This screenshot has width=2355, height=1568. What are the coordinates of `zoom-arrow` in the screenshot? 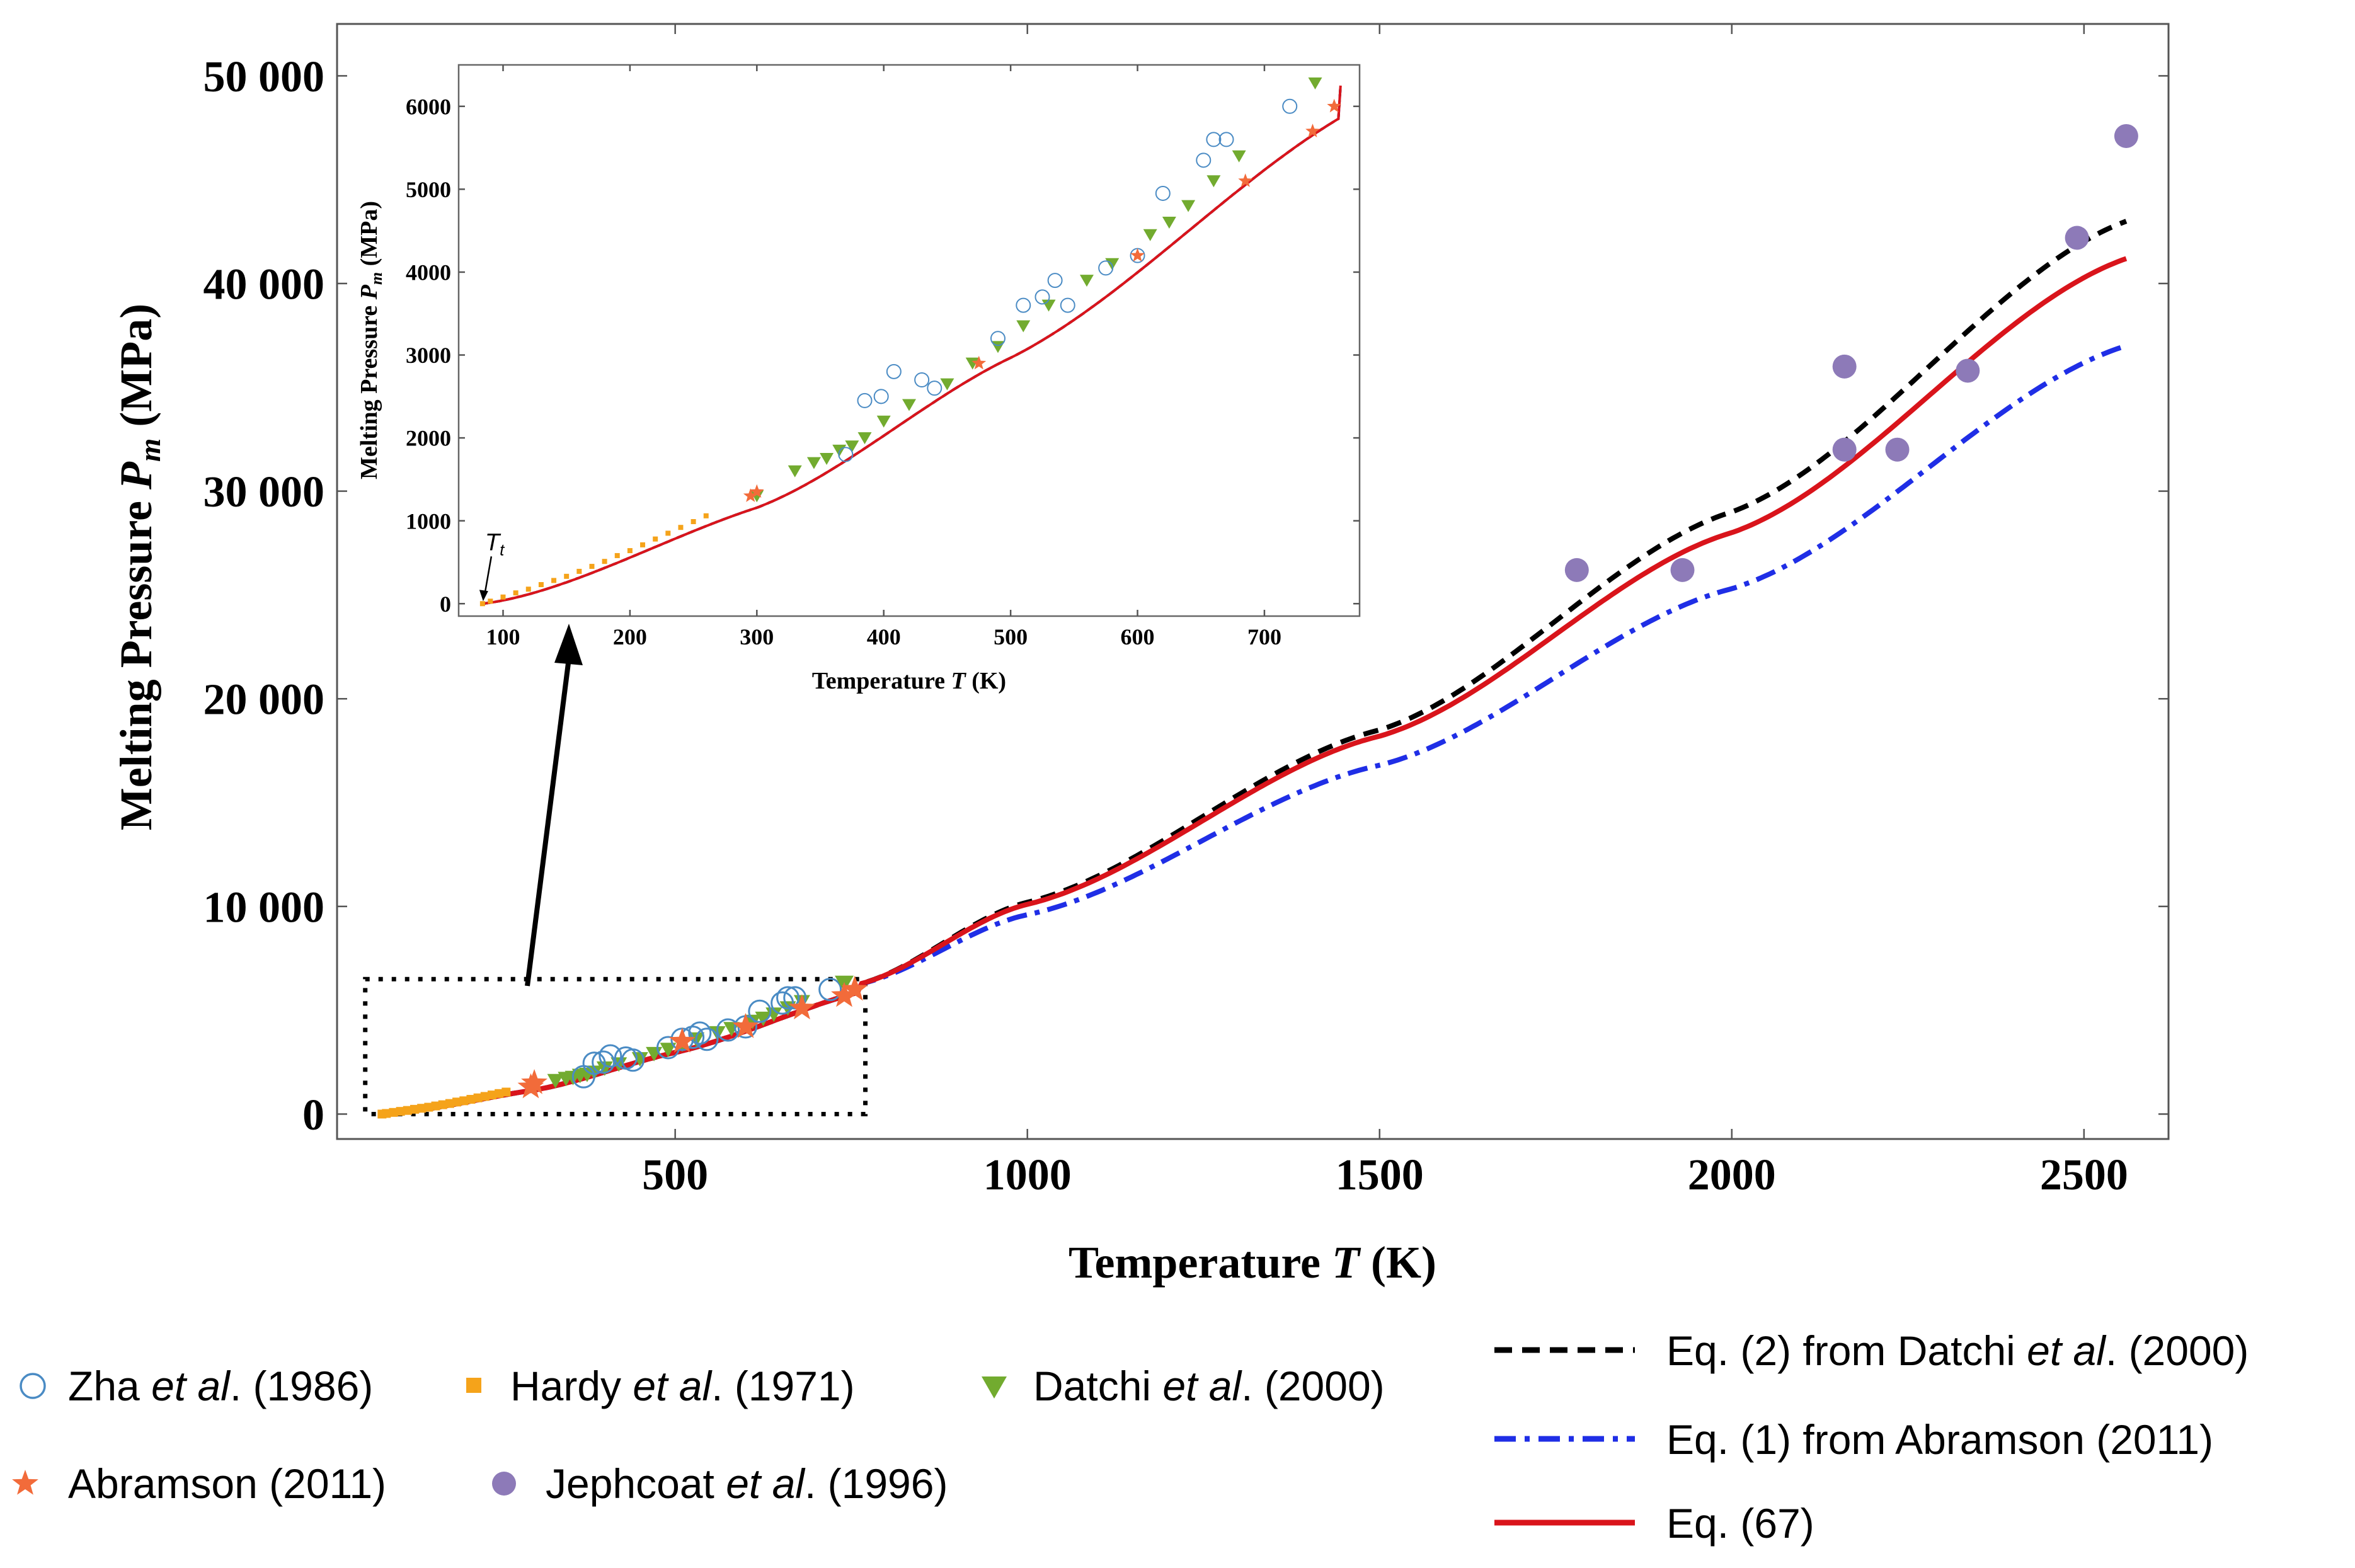 It's located at (554, 805).